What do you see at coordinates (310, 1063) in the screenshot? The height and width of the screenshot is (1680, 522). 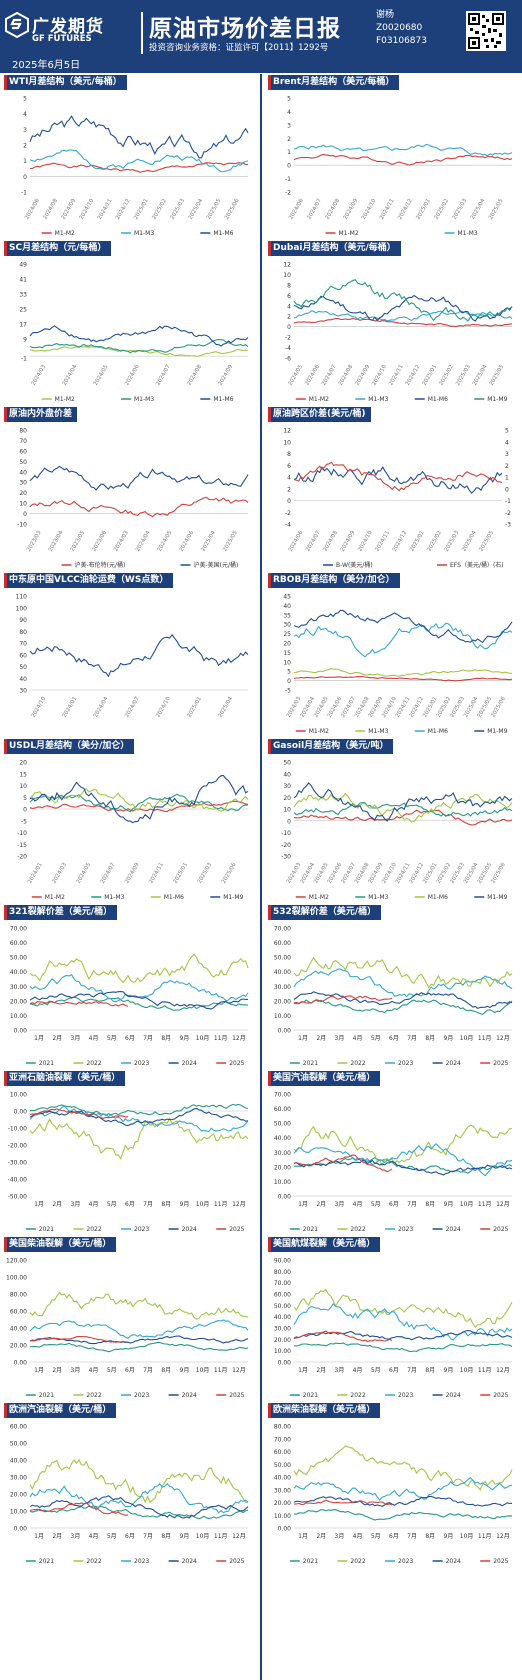 I see `legend-label: 2021` at bounding box center [310, 1063].